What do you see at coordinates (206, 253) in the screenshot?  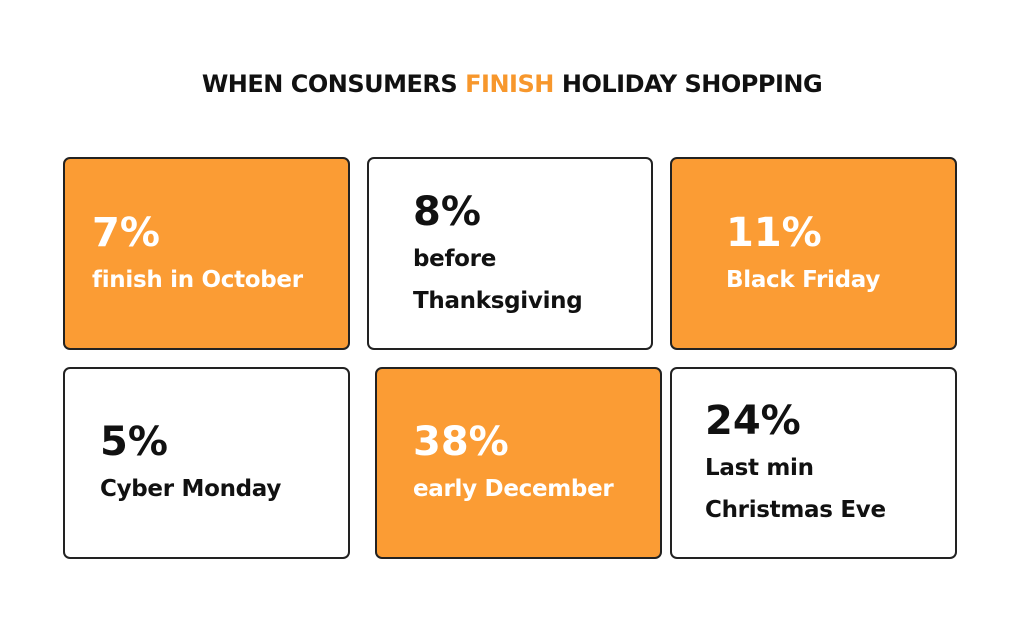 I see `stat-card: 7% finish in October` at bounding box center [206, 253].